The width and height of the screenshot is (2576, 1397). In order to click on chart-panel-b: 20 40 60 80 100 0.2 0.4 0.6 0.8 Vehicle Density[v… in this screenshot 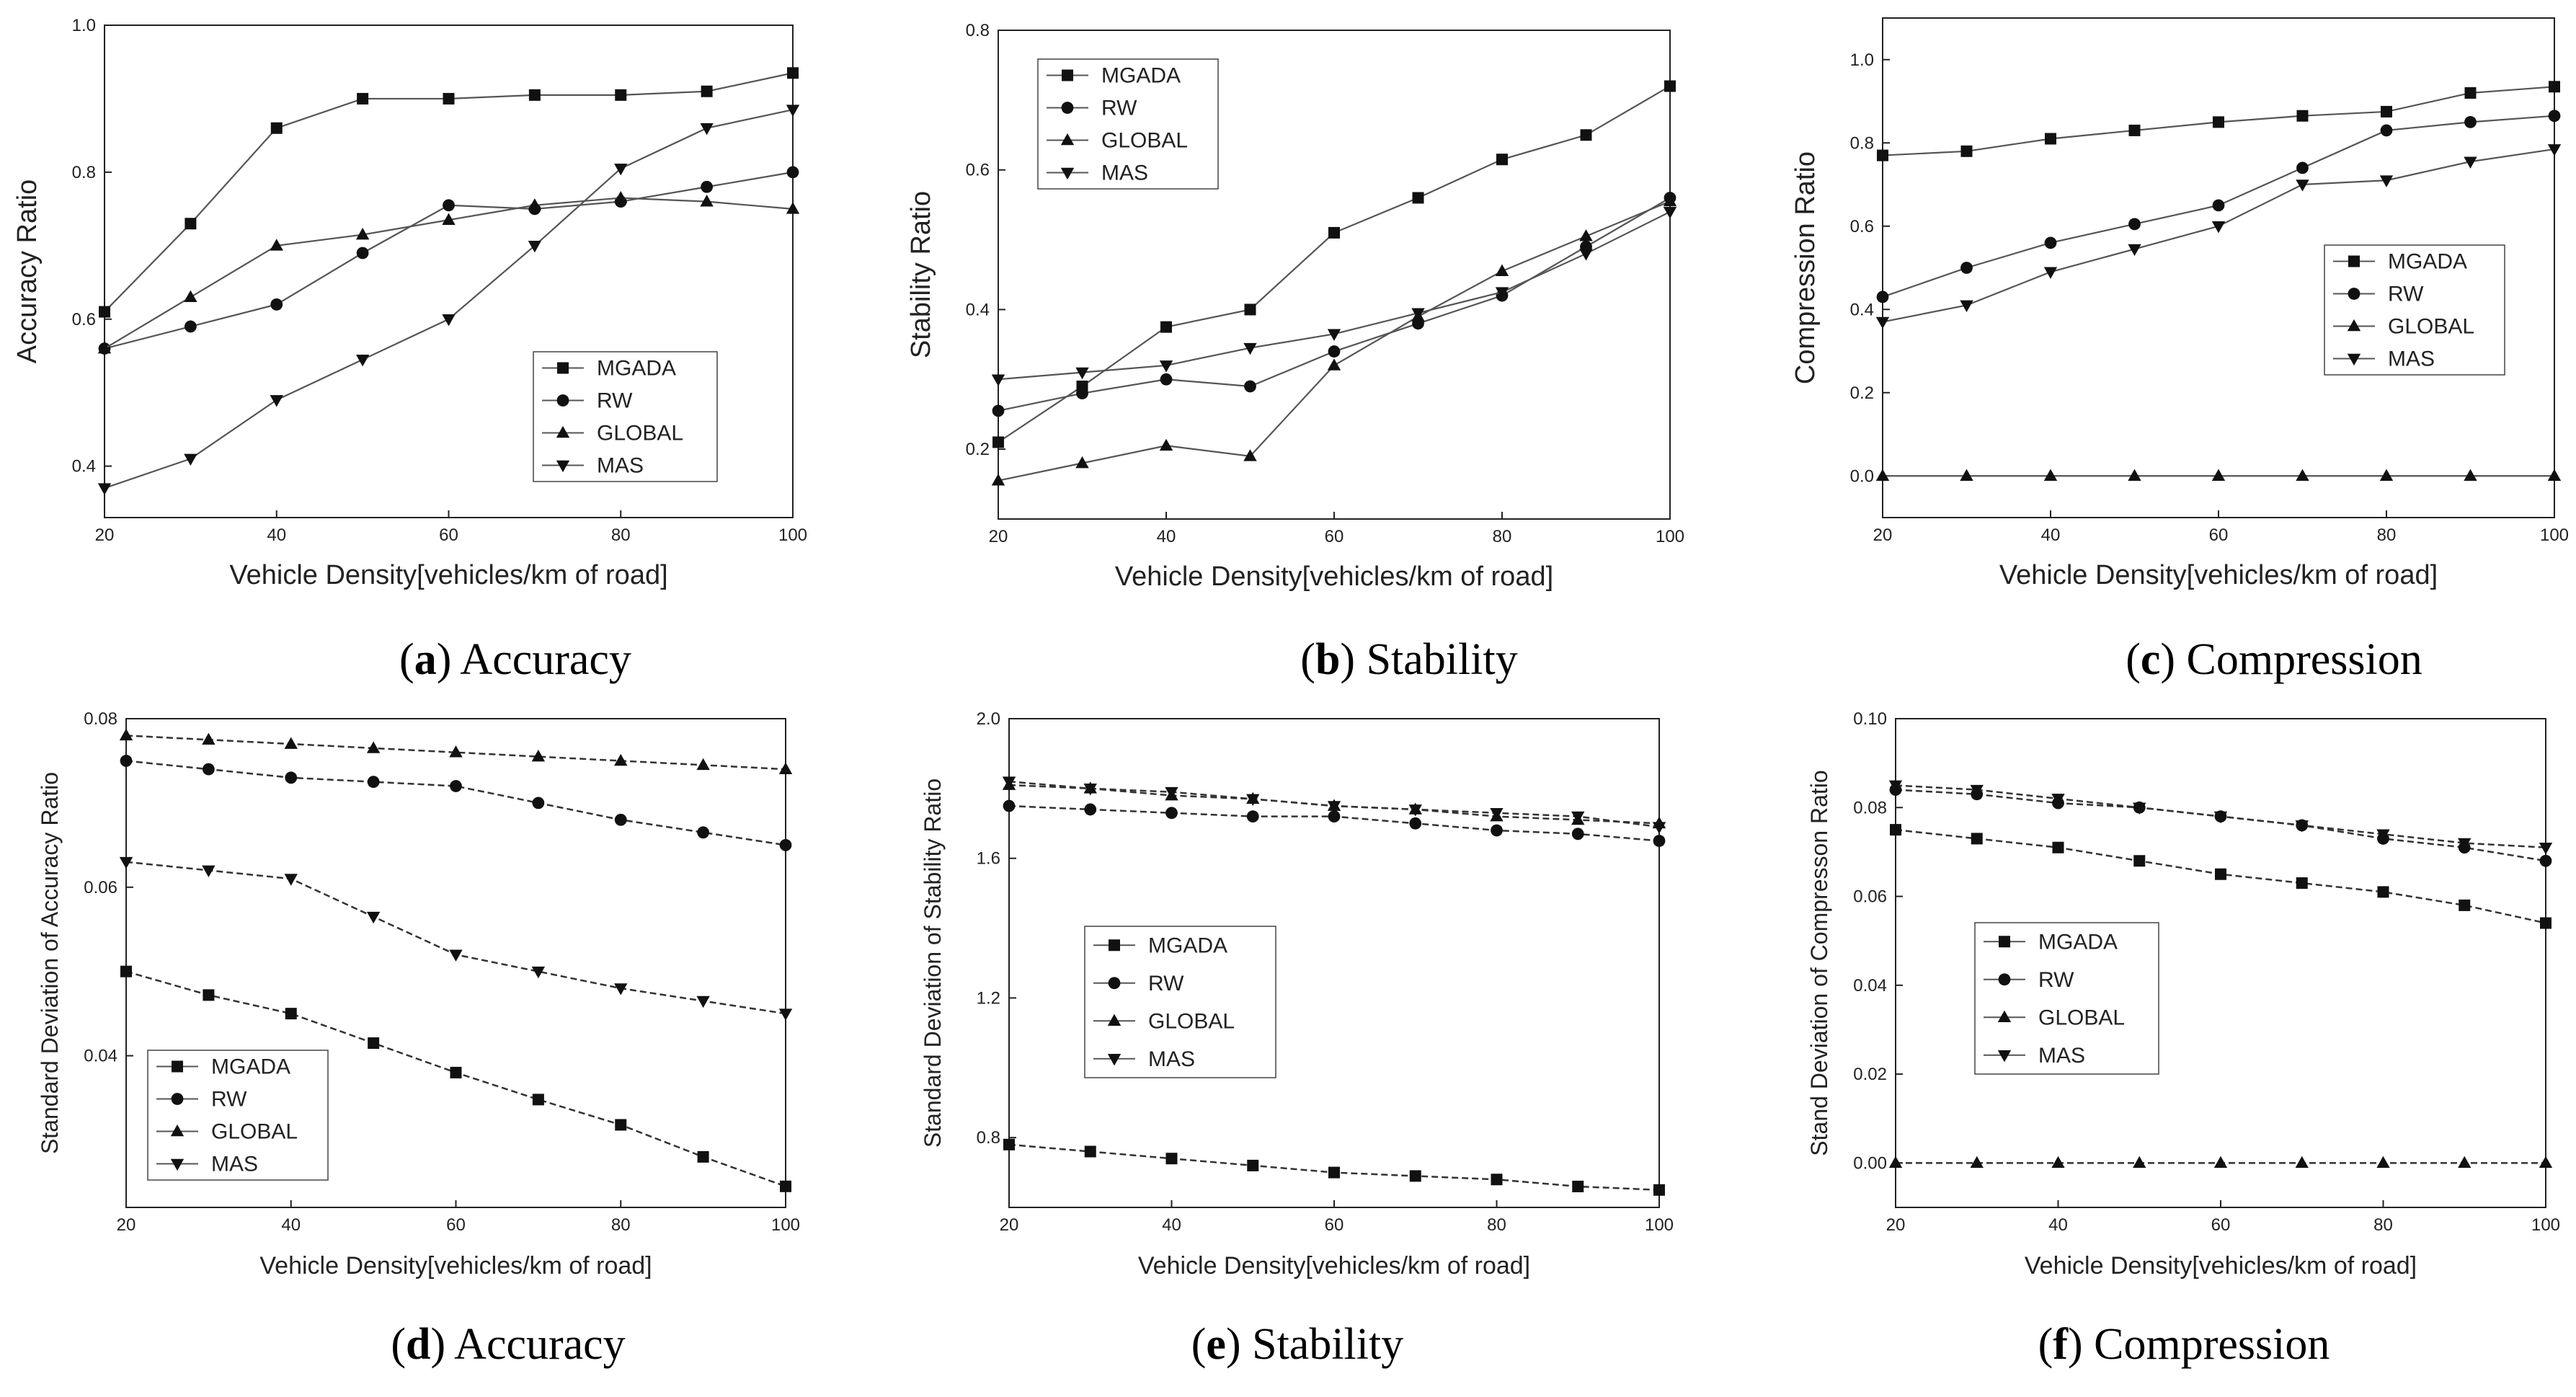, I will do `click(1295, 353)`.